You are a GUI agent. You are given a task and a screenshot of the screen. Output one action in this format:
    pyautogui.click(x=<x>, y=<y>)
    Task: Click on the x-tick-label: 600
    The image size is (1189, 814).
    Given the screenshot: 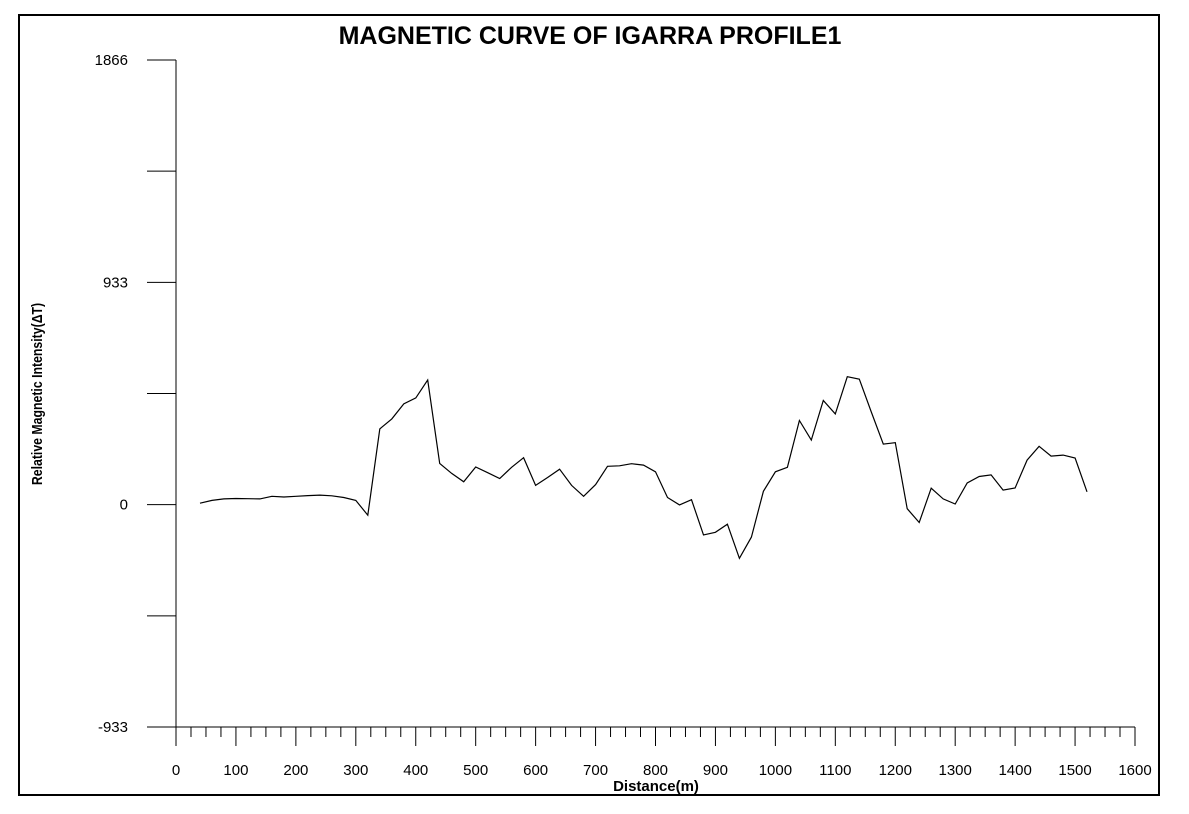 What is the action you would take?
    pyautogui.click(x=535, y=770)
    